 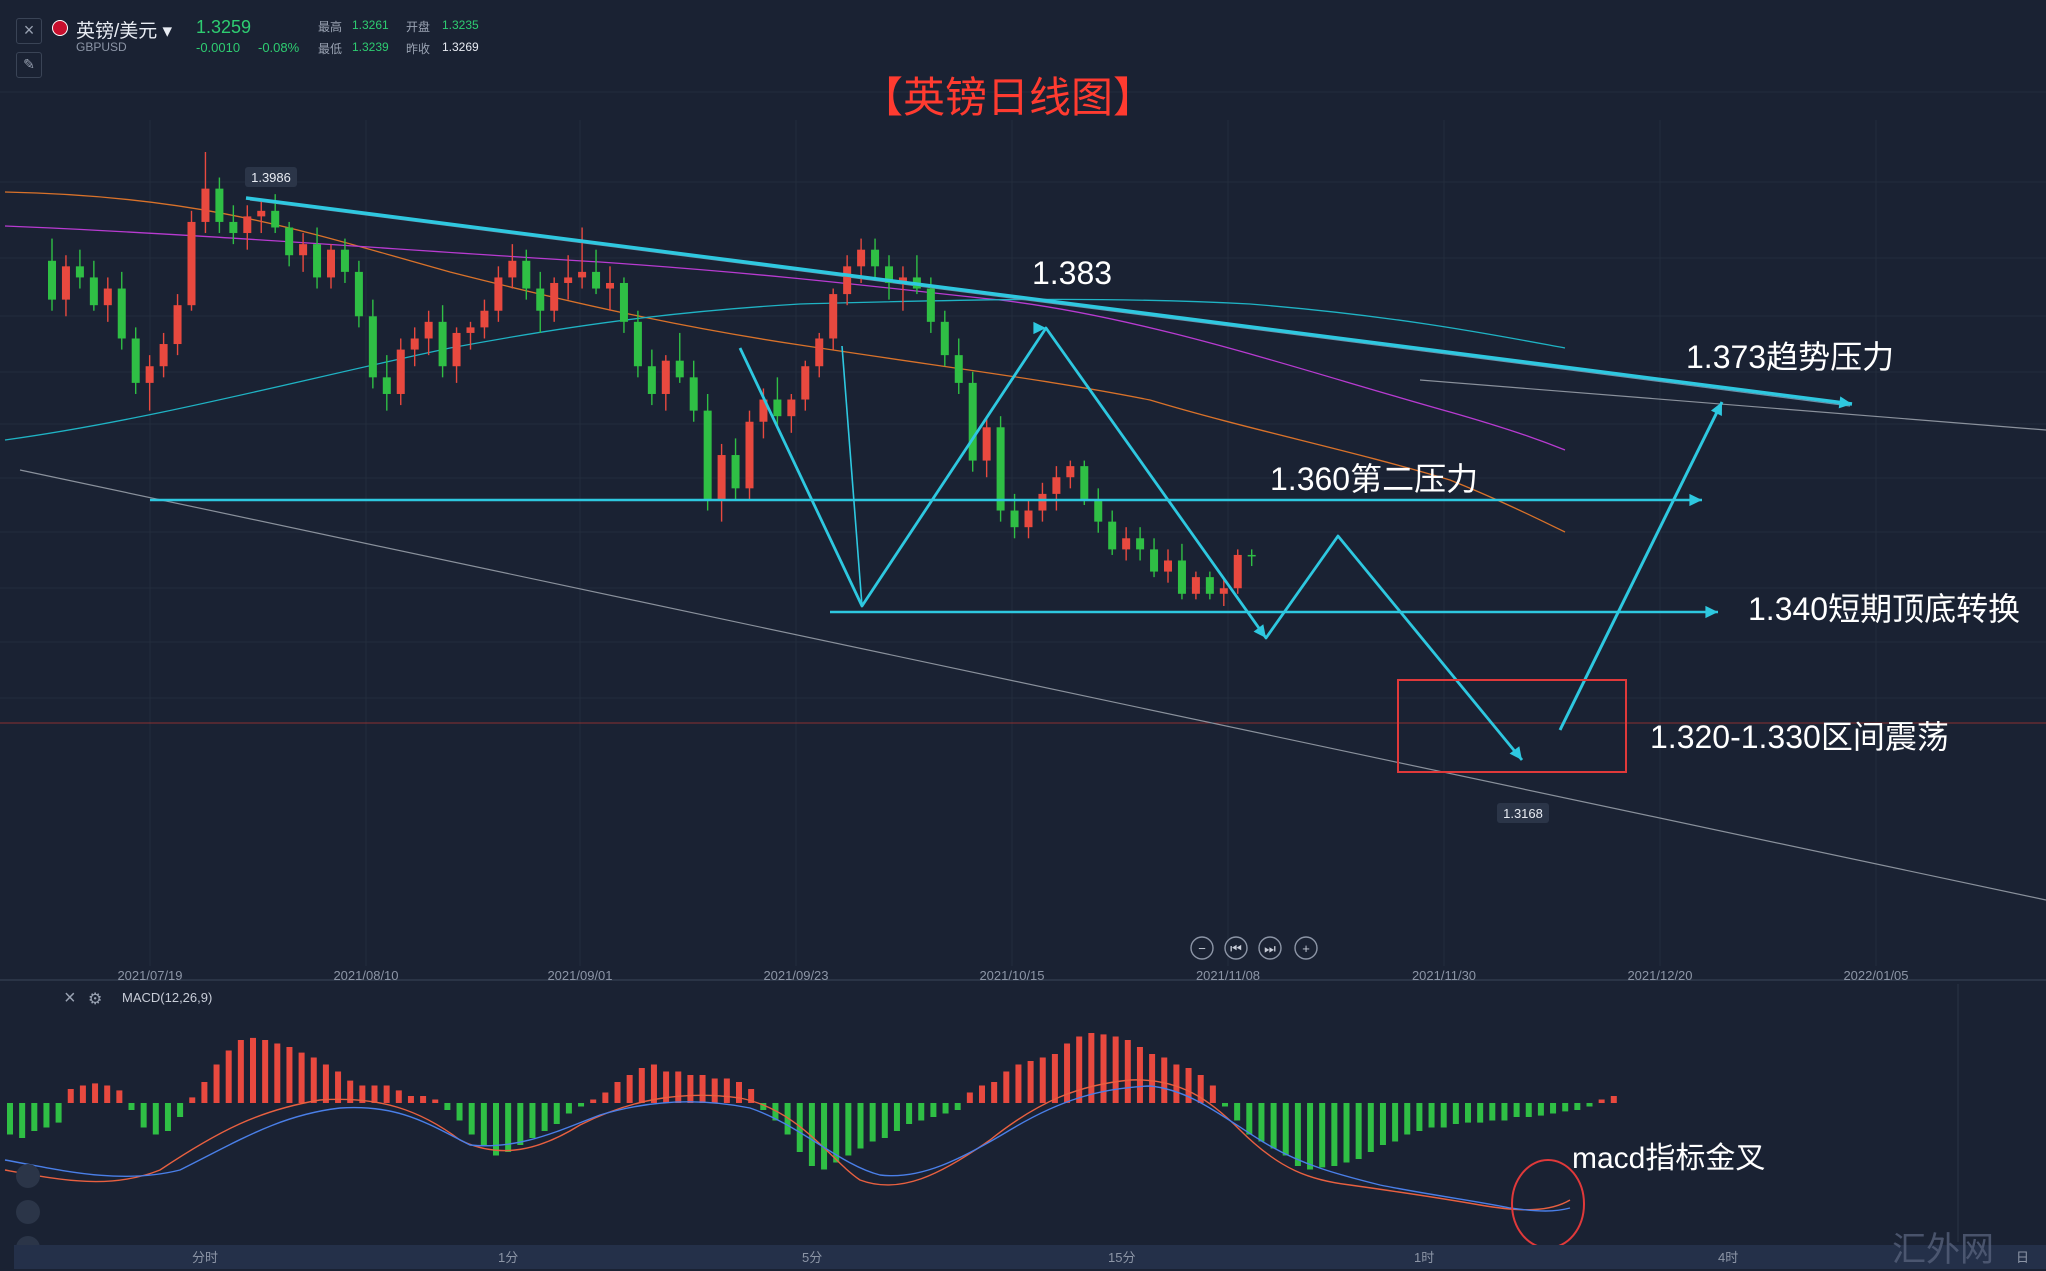 What do you see at coordinates (29, 65) in the screenshot?
I see `pencil-icon: ✎` at bounding box center [29, 65].